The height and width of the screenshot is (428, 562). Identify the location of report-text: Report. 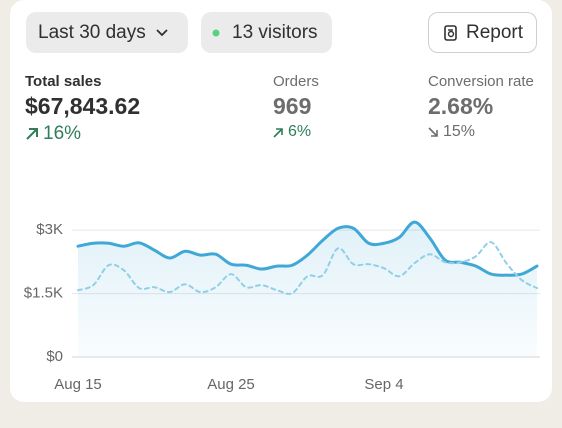
(495, 32).